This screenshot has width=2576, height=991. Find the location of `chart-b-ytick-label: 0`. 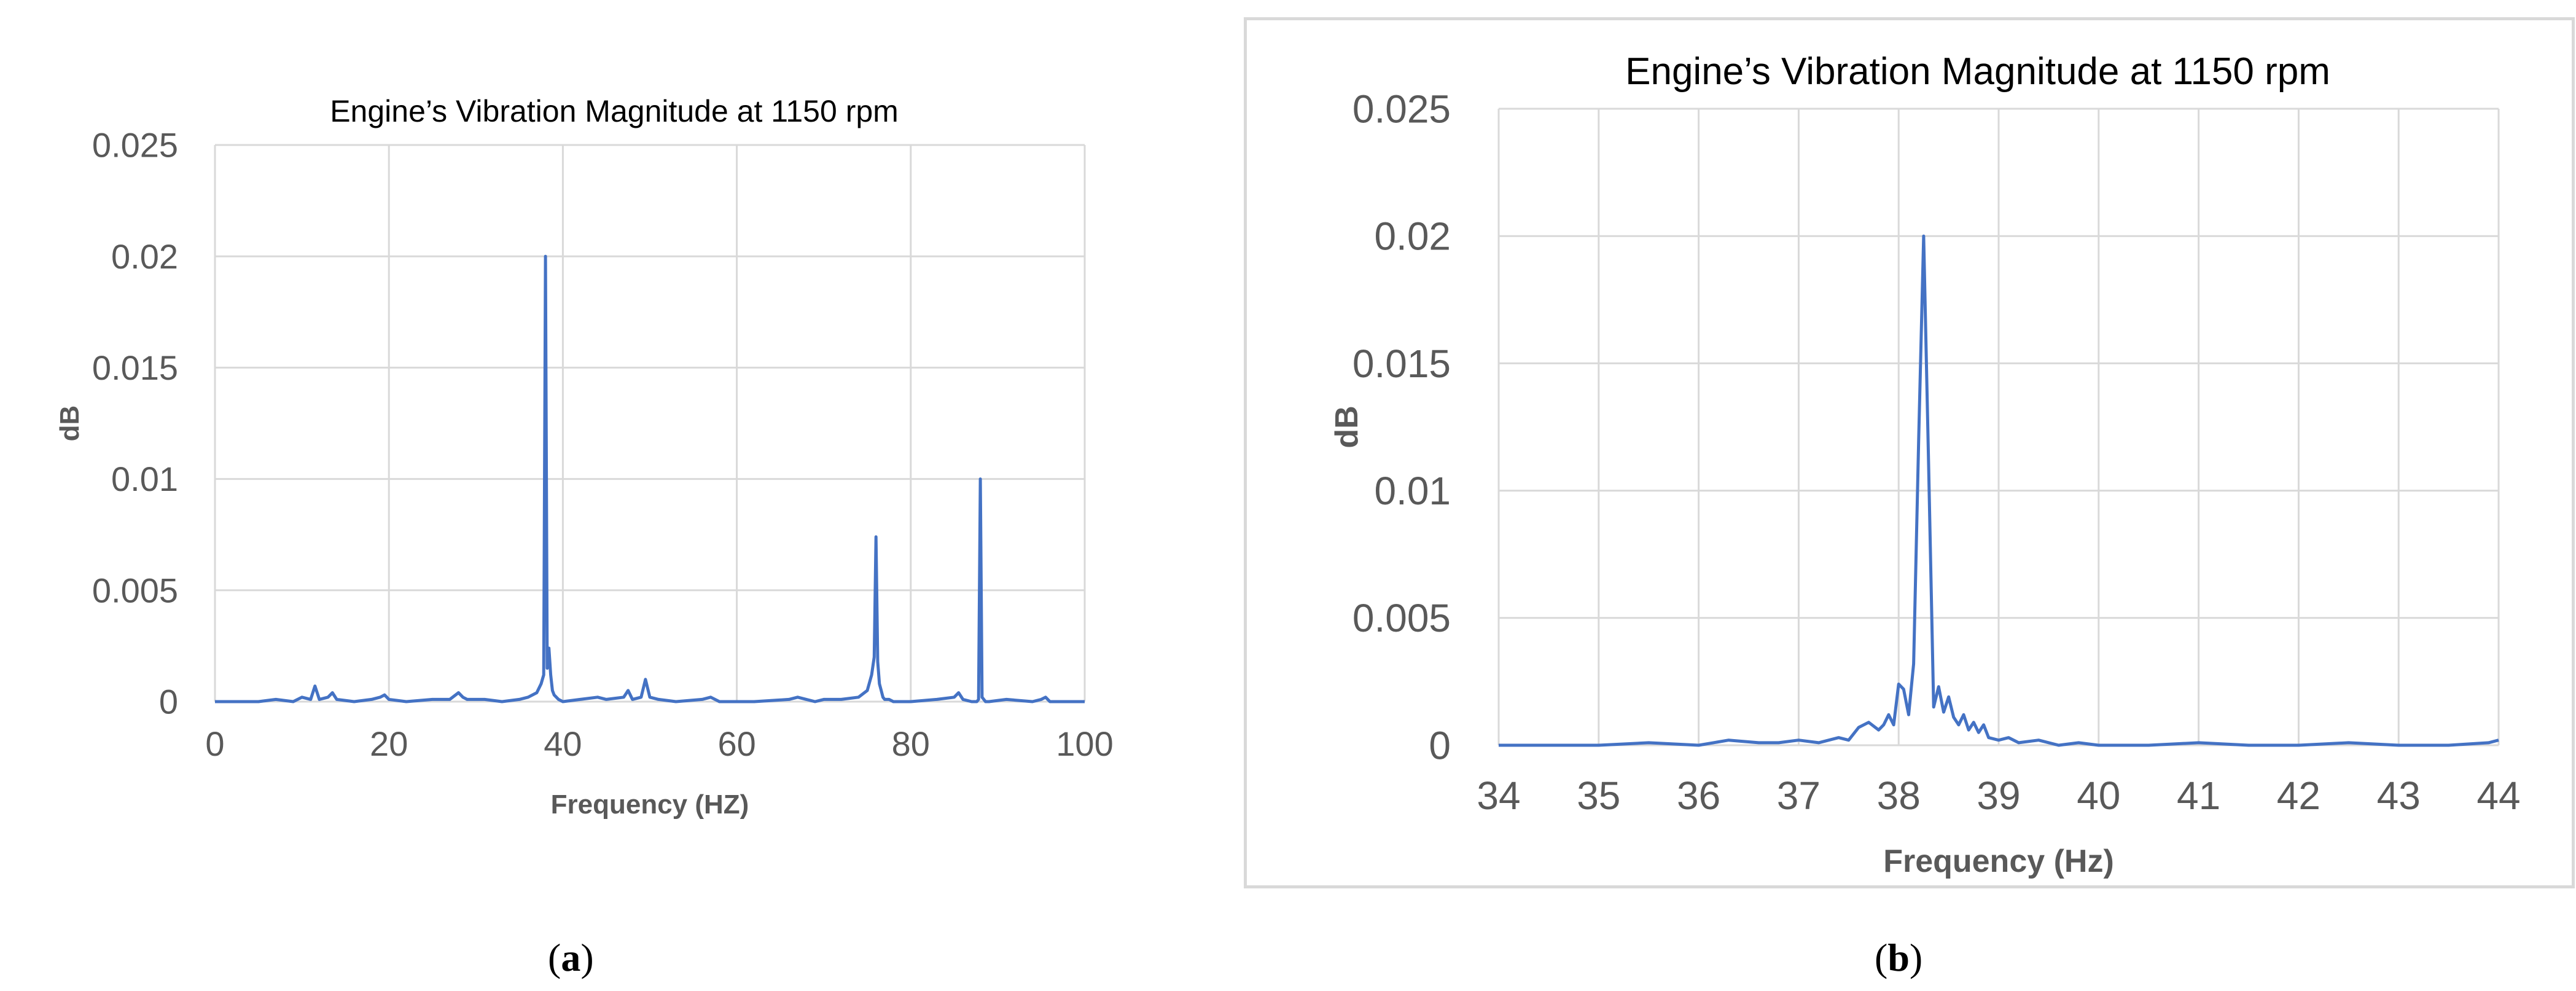

chart-b-ytick-label: 0 is located at coordinates (1440, 745).